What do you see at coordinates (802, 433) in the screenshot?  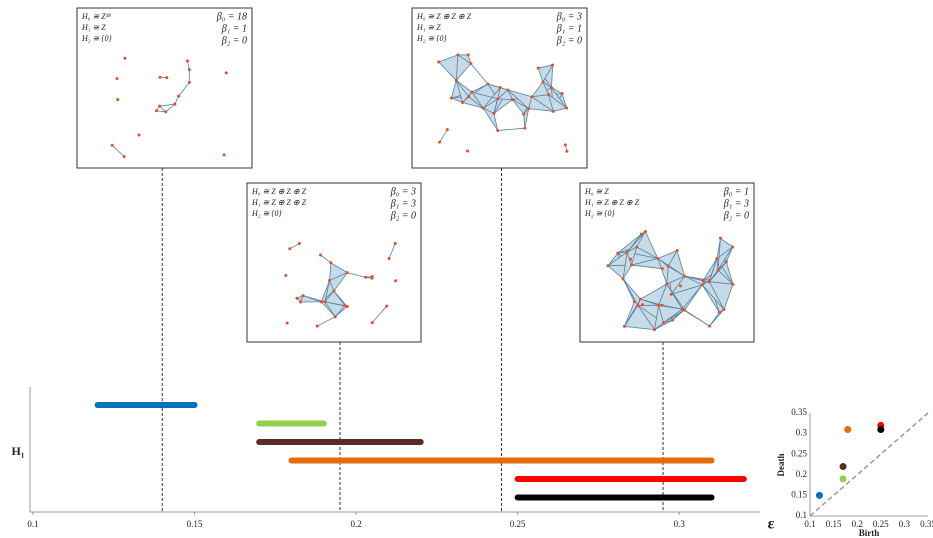 I see `y-tick-label: 0.3` at bounding box center [802, 433].